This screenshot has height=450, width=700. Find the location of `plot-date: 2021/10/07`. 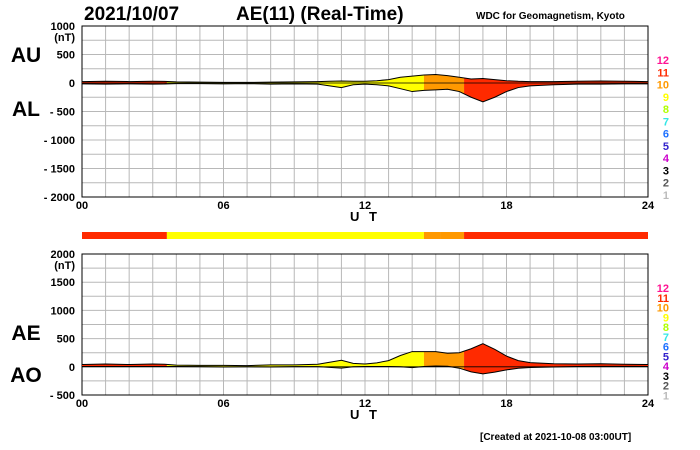

plot-date: 2021/10/07 is located at coordinates (132, 14).